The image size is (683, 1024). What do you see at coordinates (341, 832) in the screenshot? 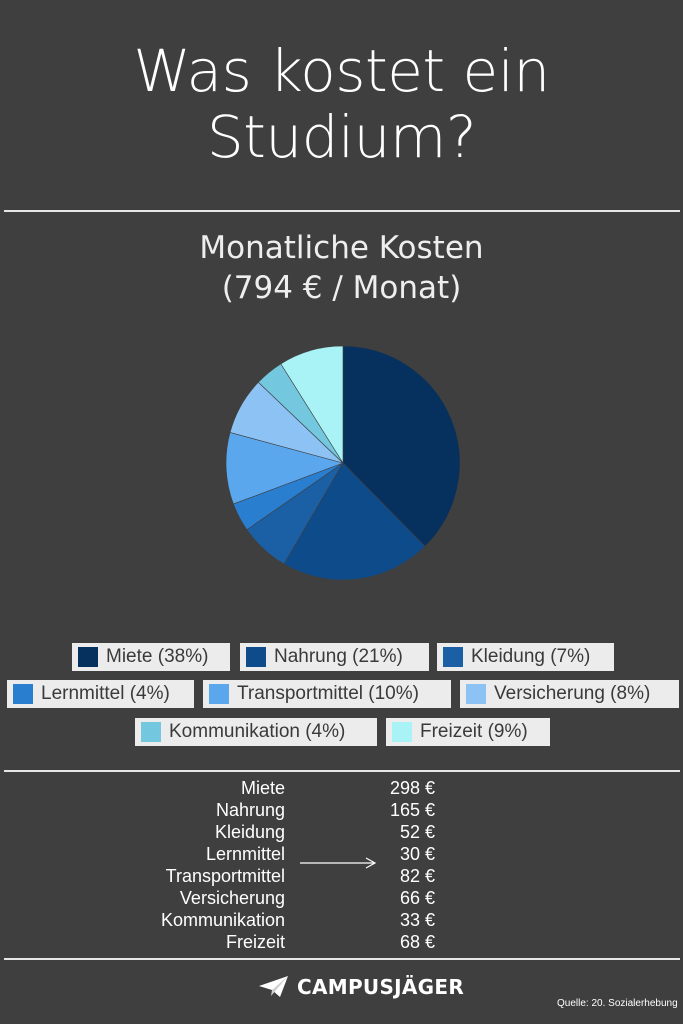
I see `cost-row: Kleidung 52 €` at bounding box center [341, 832].